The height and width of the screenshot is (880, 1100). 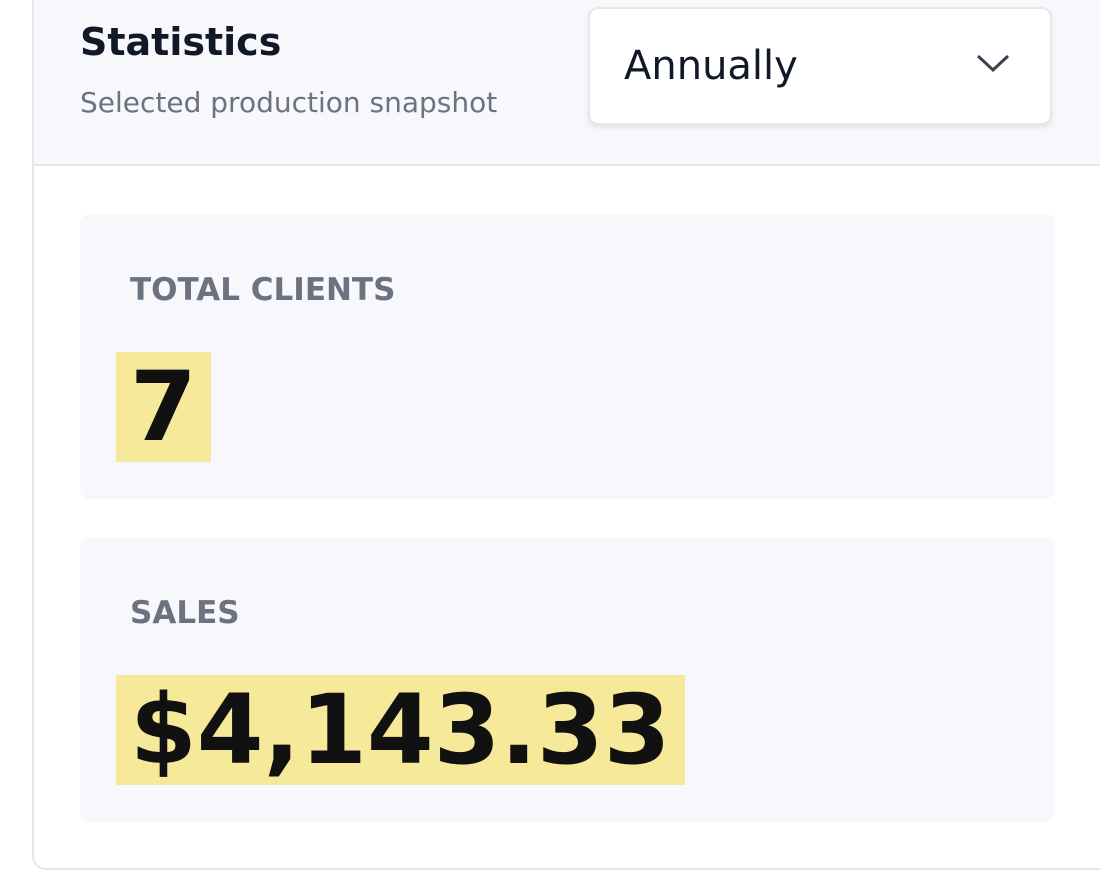 I want to click on stat-value: 7, so click(x=163, y=407).